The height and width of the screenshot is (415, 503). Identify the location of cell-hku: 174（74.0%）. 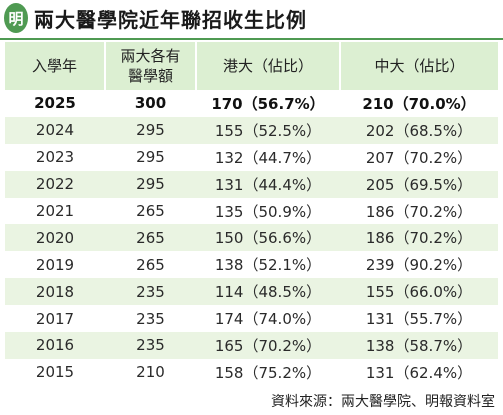
(268, 319).